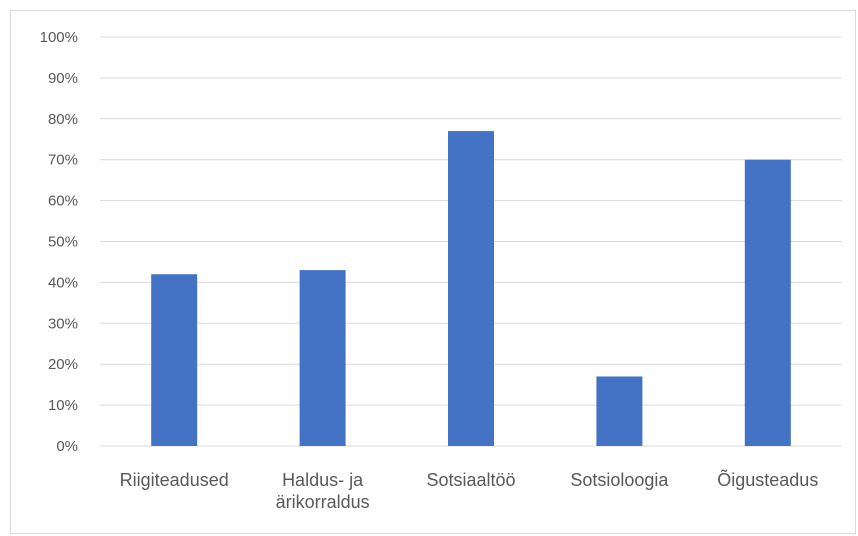 This screenshot has height=536, width=858. I want to click on x-category-label: Haldus- ja, so click(323, 480).